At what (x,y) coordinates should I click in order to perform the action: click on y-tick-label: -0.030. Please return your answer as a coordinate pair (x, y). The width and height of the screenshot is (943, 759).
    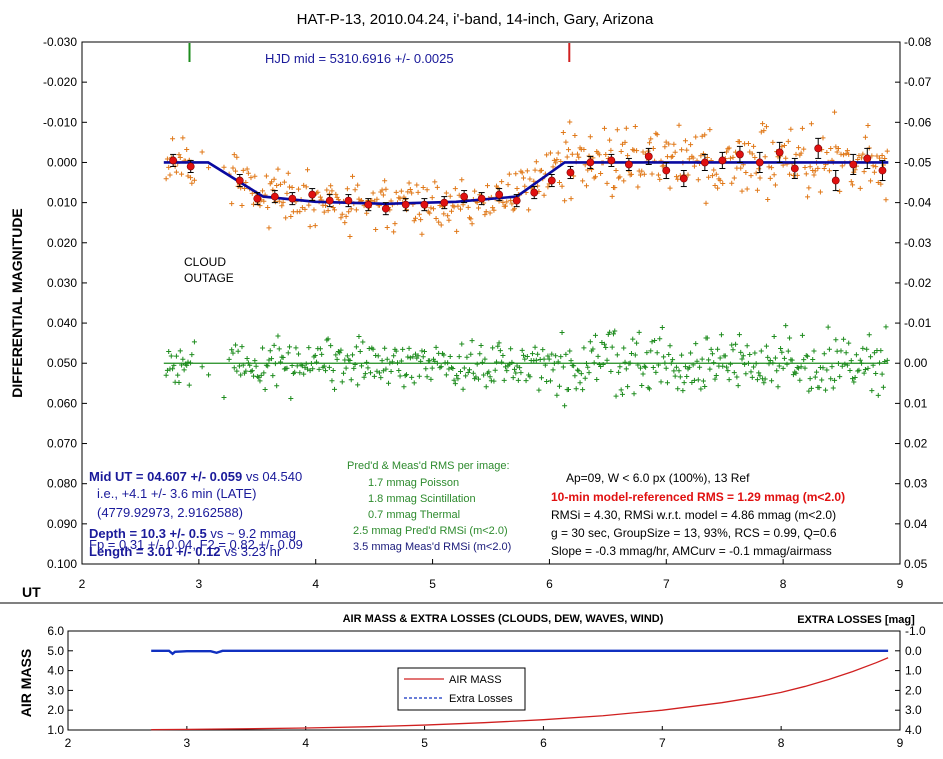
    Looking at the image, I should click on (60, 42).